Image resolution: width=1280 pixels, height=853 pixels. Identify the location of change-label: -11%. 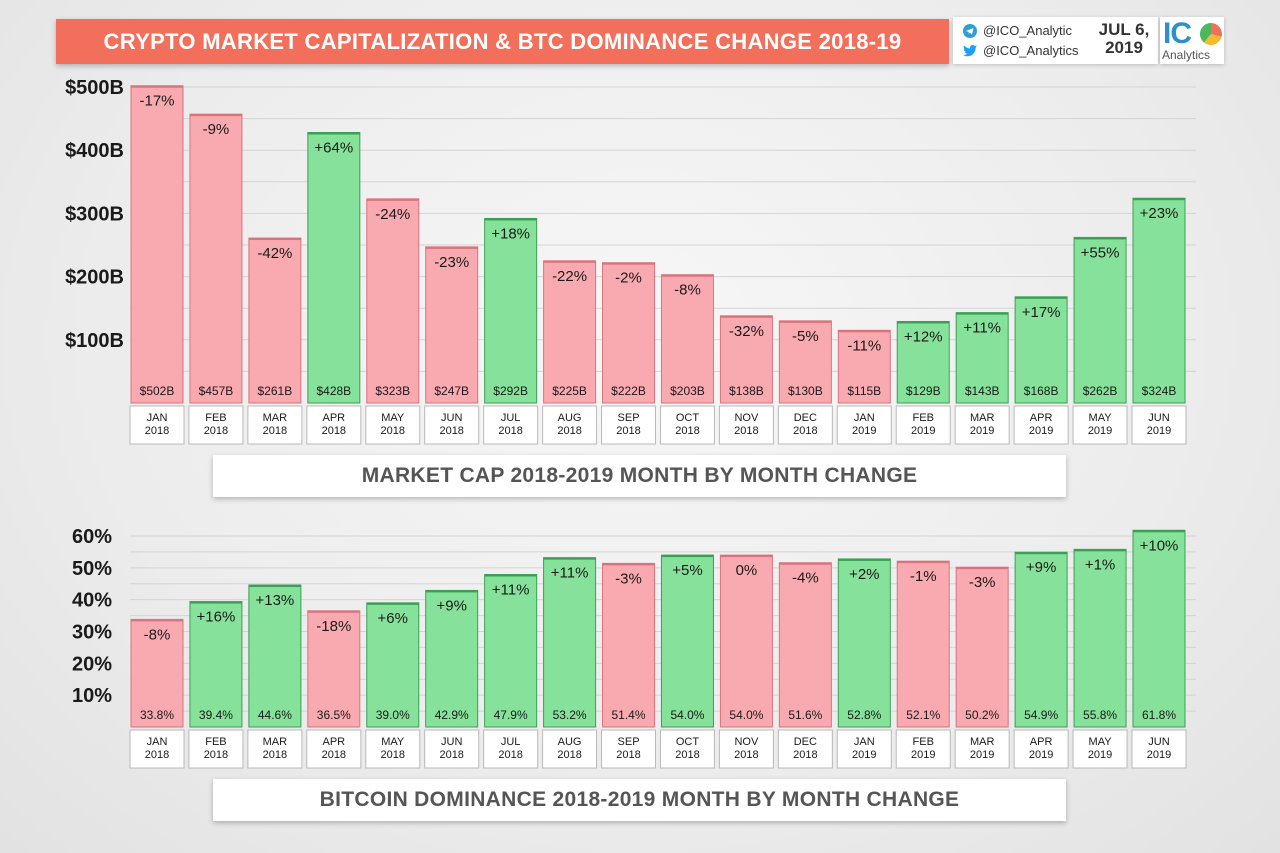
(864, 345).